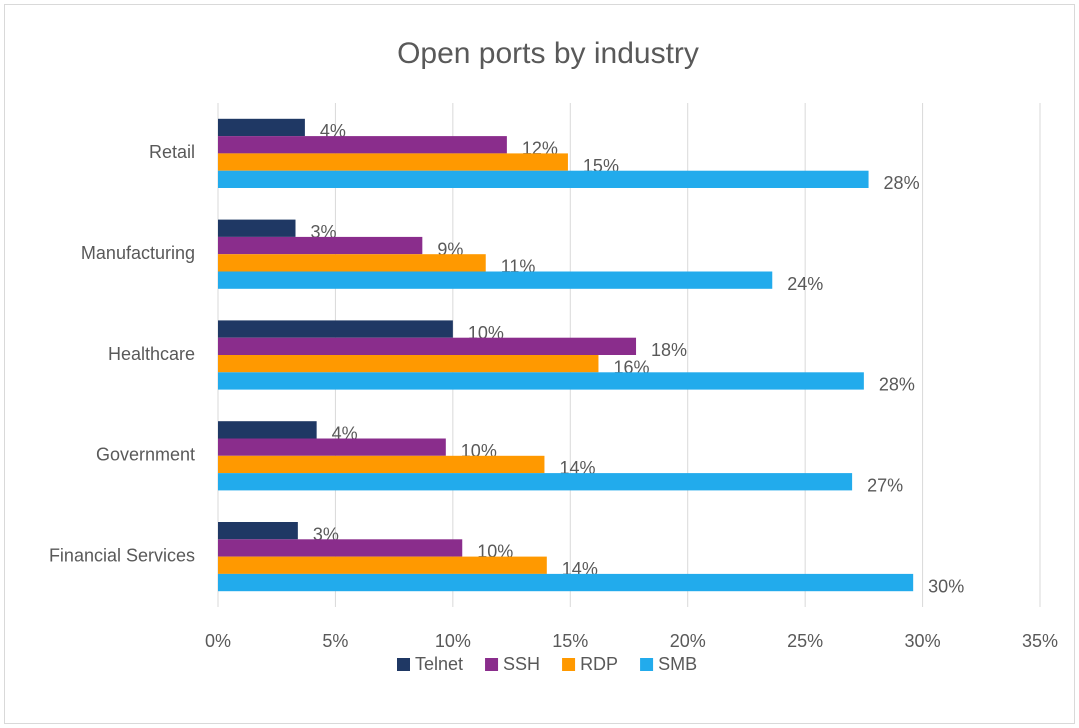 This screenshot has width=1079, height=728. Describe the element at coordinates (885, 486) in the screenshot. I see `data-label: 27%` at that location.